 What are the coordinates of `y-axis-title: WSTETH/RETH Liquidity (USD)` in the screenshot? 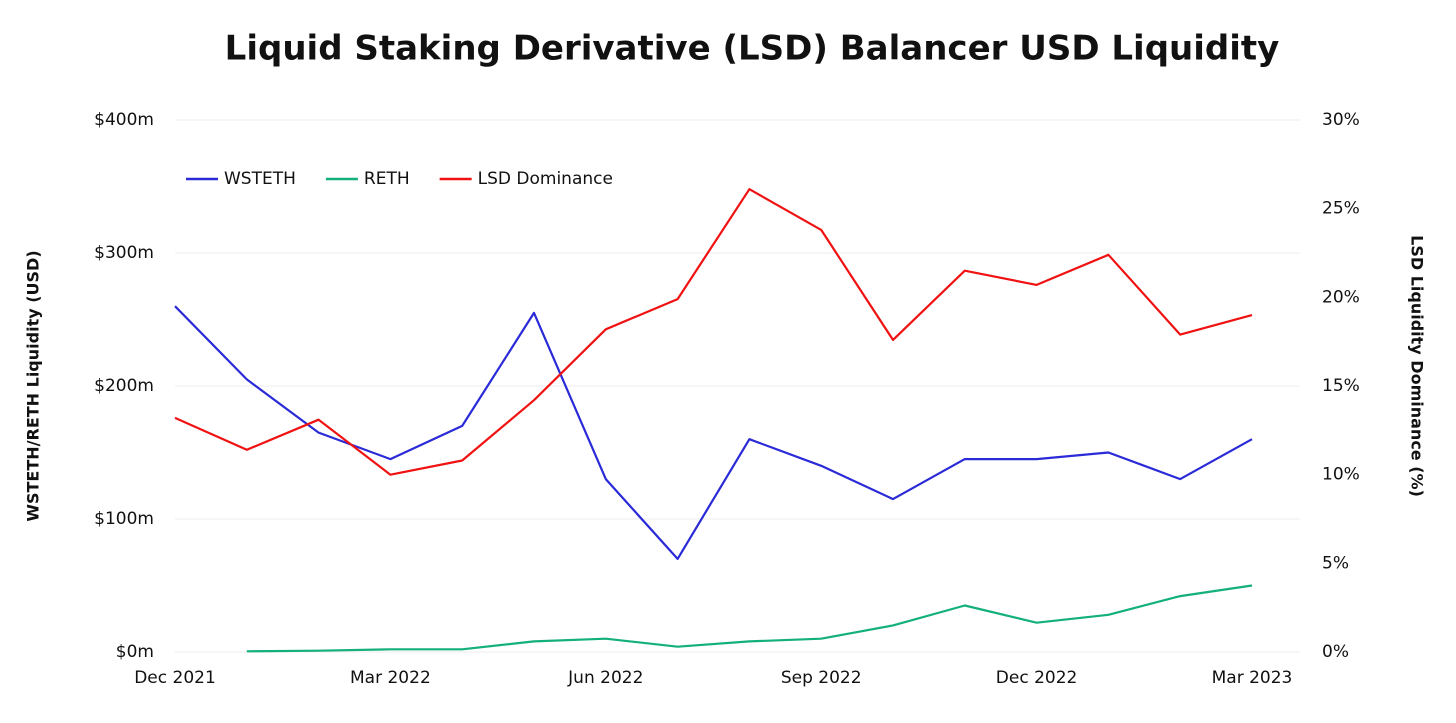 It's located at (33, 385).